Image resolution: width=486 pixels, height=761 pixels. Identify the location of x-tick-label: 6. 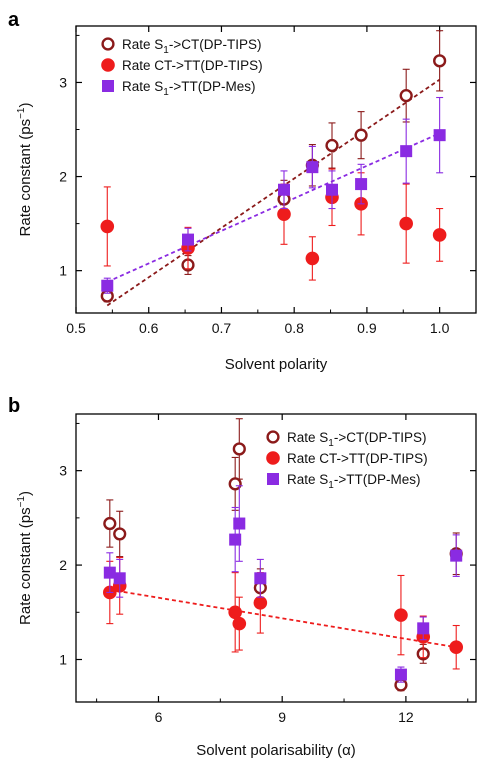
(159, 717).